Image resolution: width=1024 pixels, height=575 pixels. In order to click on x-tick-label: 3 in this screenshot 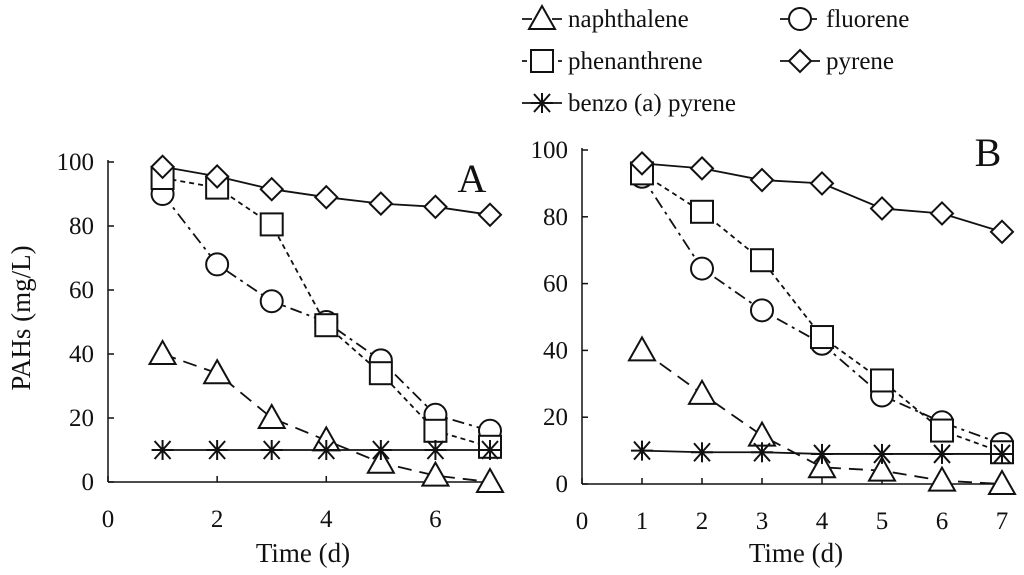, I will do `click(762, 521)`.